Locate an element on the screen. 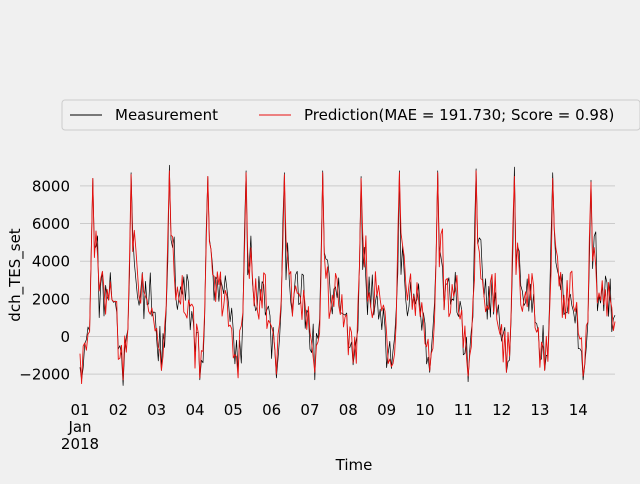 The width and height of the screenshot is (640, 484). x-tick-label: 11 is located at coordinates (463, 410).